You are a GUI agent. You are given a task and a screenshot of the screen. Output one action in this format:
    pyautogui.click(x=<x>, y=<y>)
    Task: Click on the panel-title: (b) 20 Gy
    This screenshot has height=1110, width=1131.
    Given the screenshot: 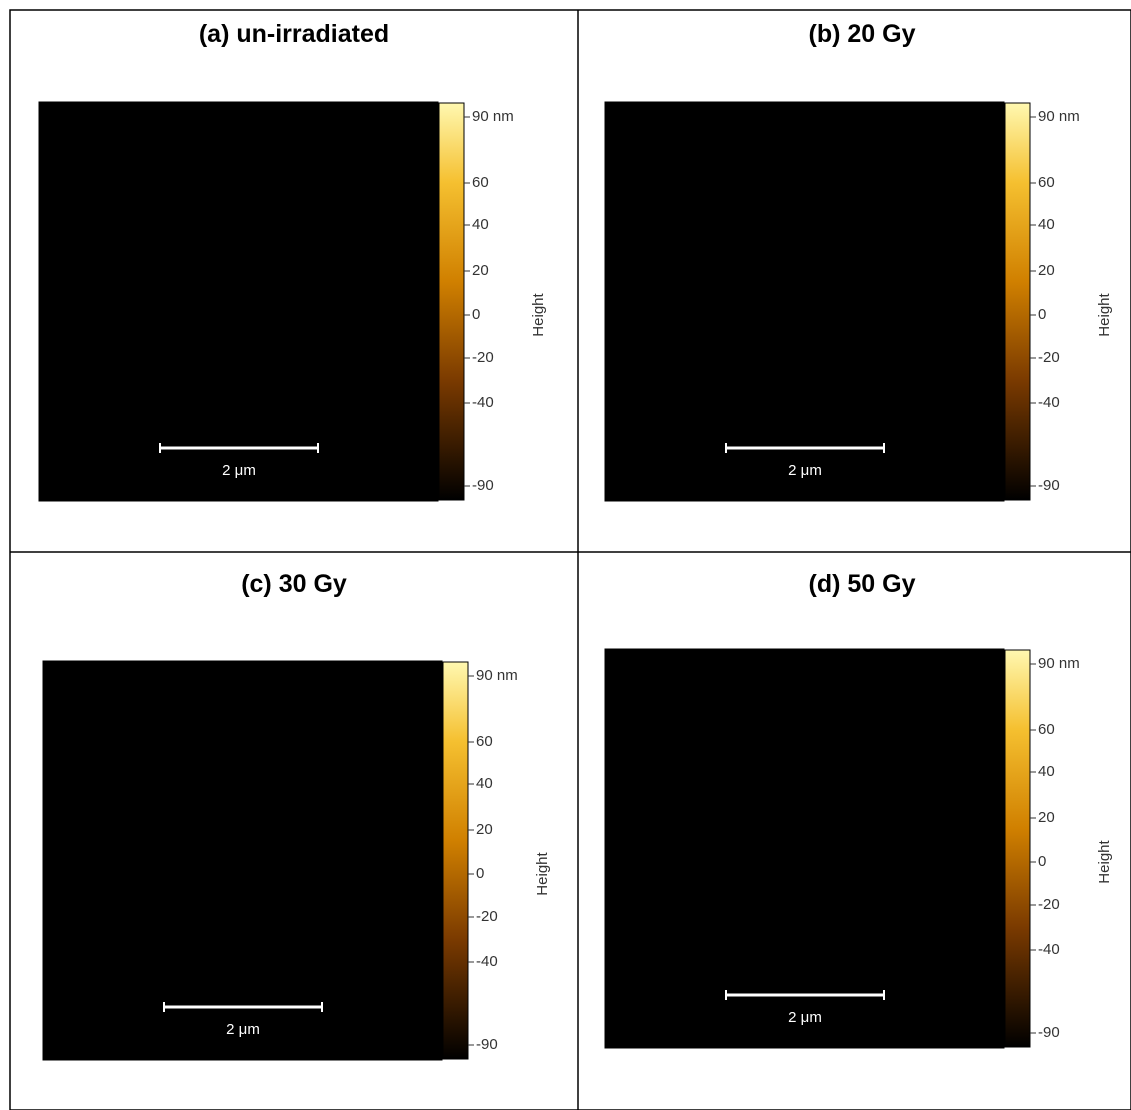 What is the action you would take?
    pyautogui.click(x=862, y=34)
    